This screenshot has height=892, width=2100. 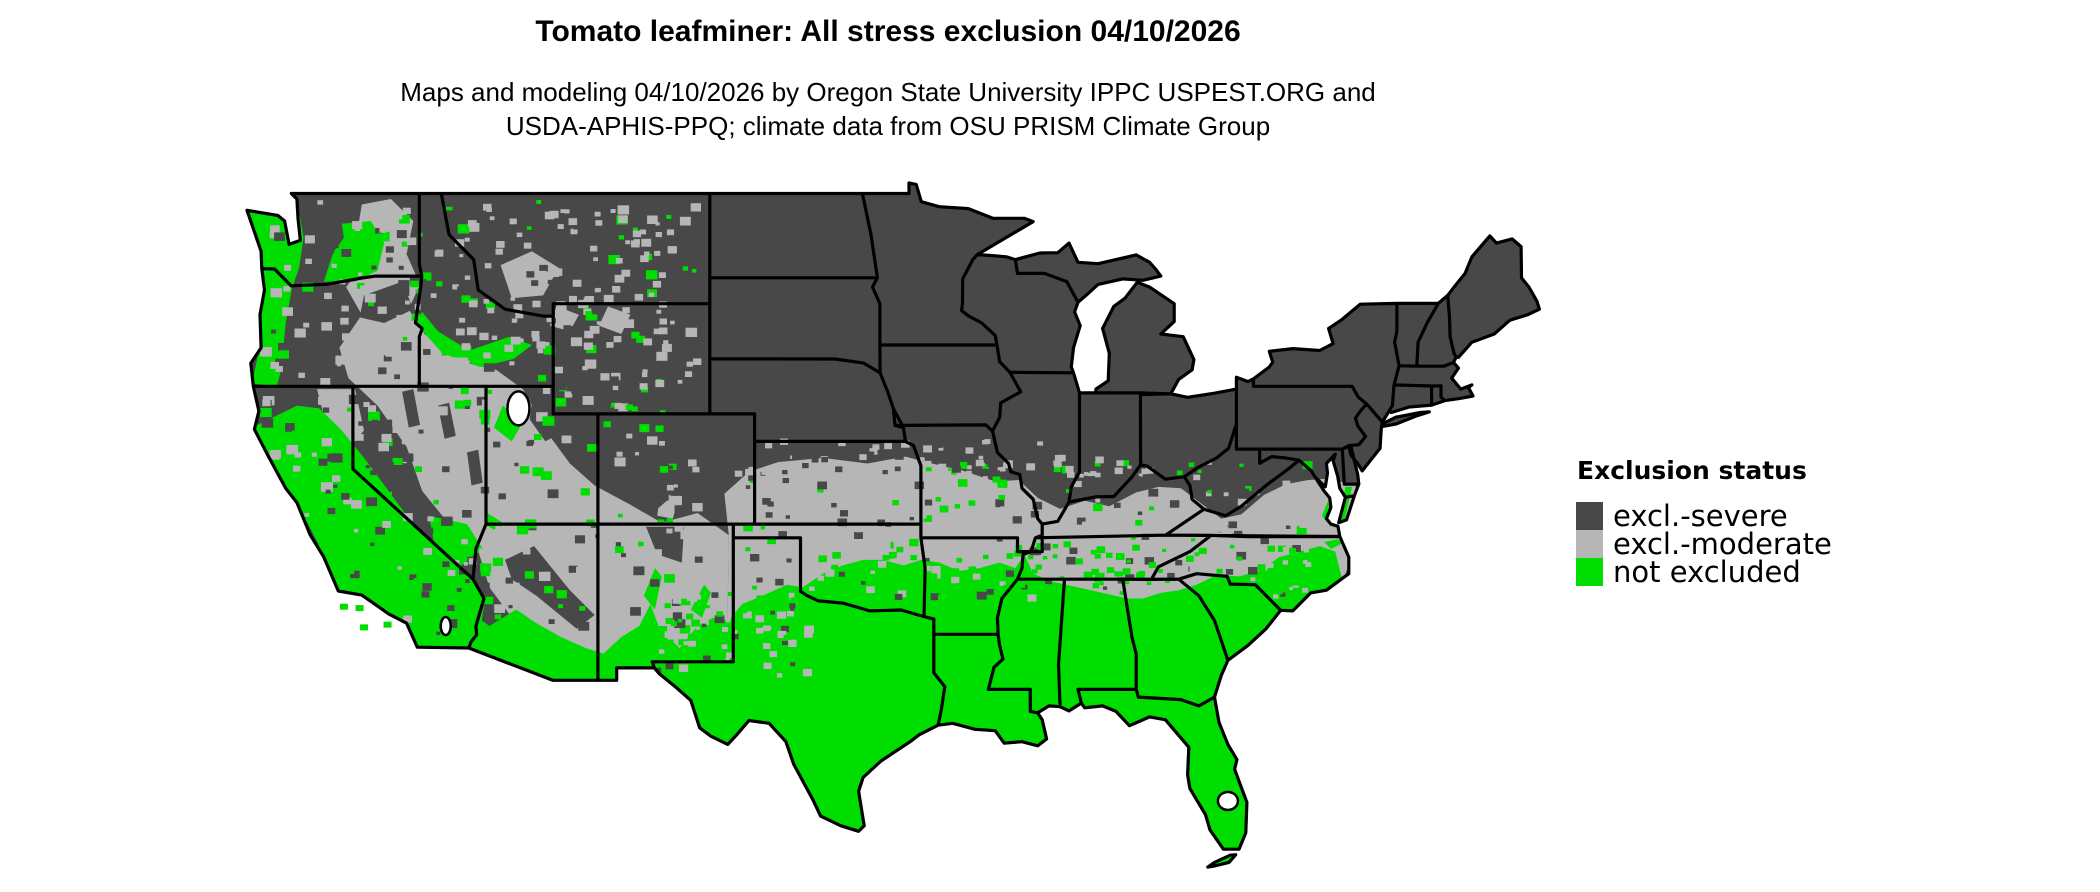 I want to click on legend-rows: excl.-severe excl.-moderate not excluded, so click(x=1704, y=544).